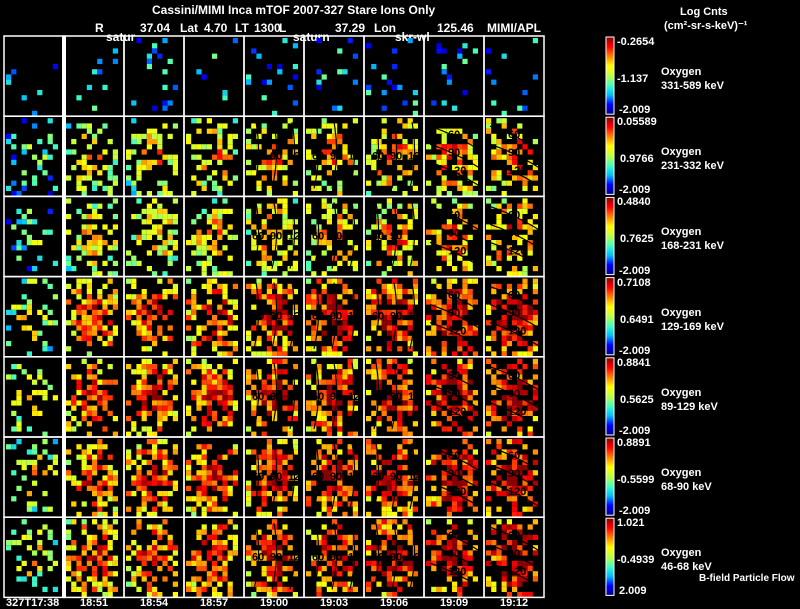 The width and height of the screenshot is (800, 609). Describe the element at coordinates (692, 166) in the screenshot. I see `energy-label: 231-332 keV` at that location.